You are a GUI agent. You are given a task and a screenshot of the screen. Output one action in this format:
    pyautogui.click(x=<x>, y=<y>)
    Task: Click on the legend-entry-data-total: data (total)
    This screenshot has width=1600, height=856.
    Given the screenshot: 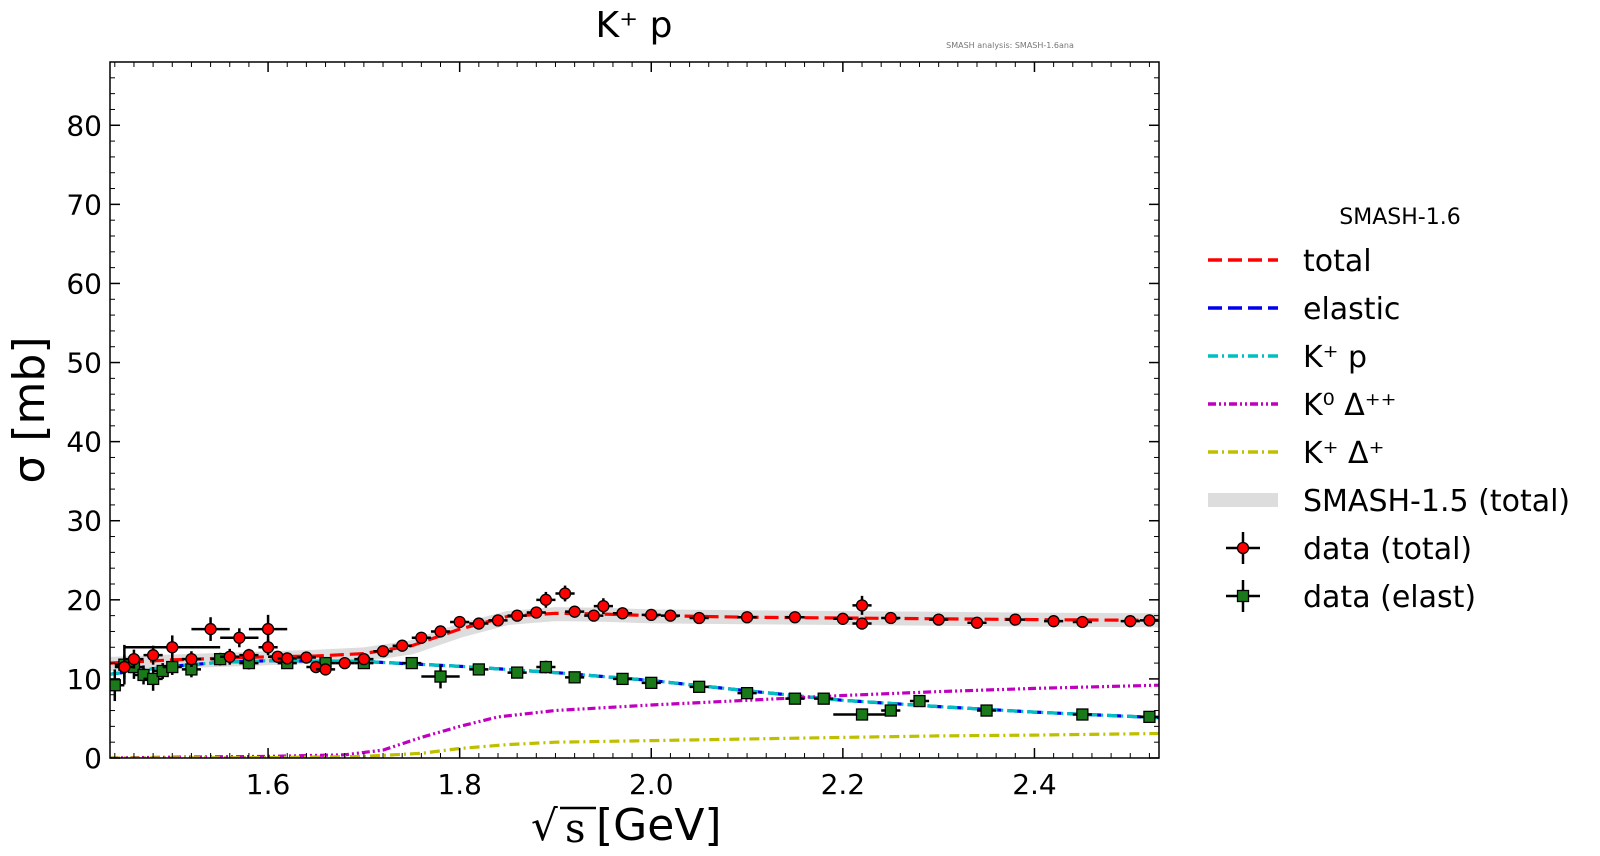 What is the action you would take?
    pyautogui.click(x=1349, y=549)
    